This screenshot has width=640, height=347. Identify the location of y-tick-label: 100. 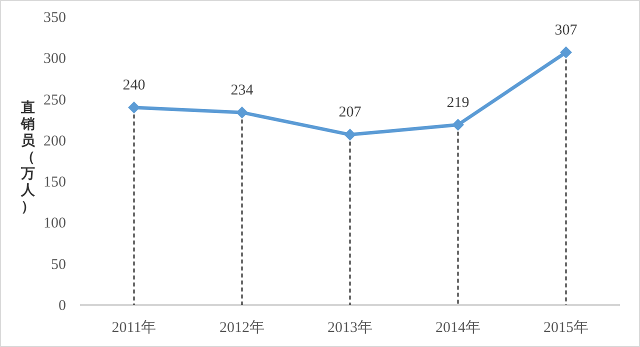
(55, 224).